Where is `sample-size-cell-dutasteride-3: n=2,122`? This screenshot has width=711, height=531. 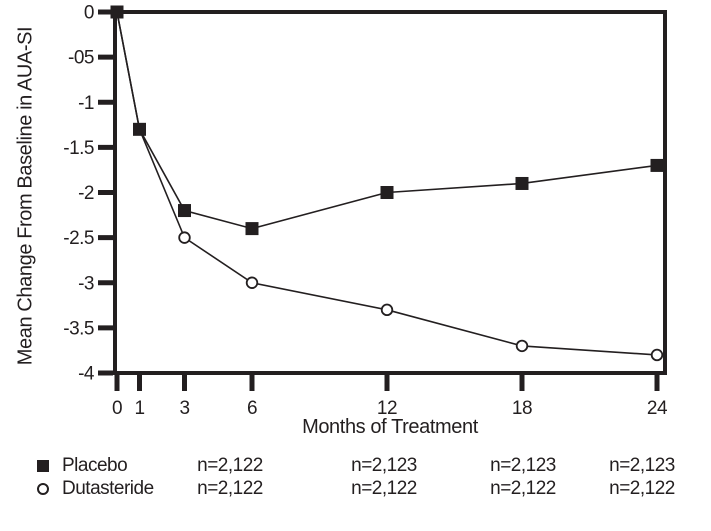
sample-size-cell-dutasteride-3: n=2,122 is located at coordinates (642, 488).